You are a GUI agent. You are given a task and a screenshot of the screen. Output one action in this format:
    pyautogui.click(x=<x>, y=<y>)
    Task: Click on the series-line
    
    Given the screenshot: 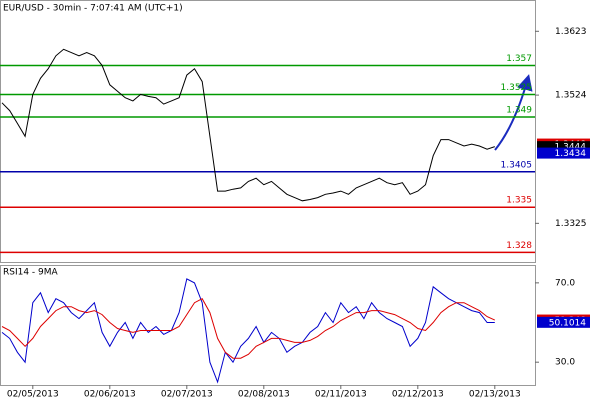 What is the action you would take?
    pyautogui.click(x=248, y=328)
    